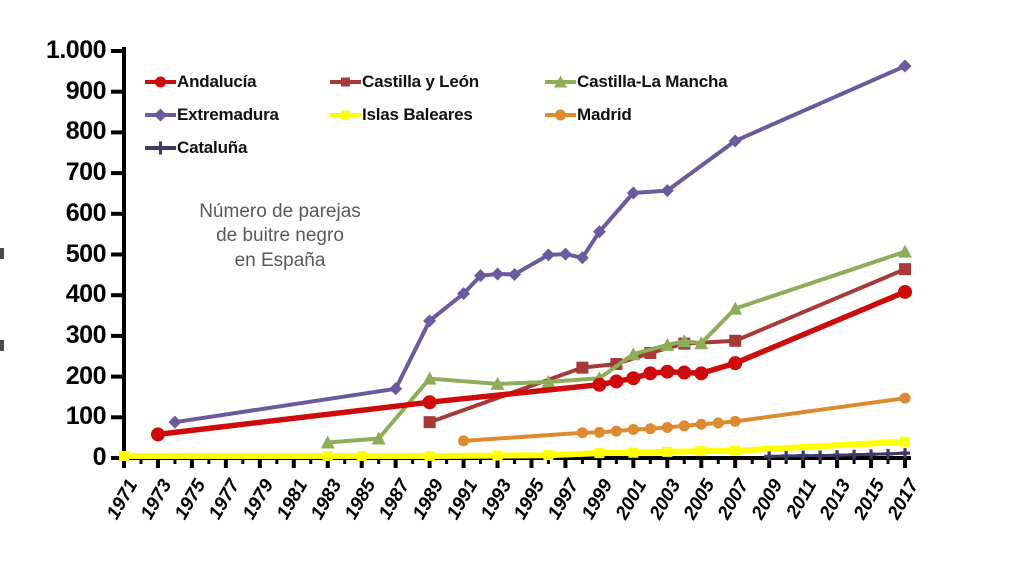 This screenshot has width=1024, height=576. What do you see at coordinates (212, 147) in the screenshot?
I see `legend-label: Cataluña` at bounding box center [212, 147].